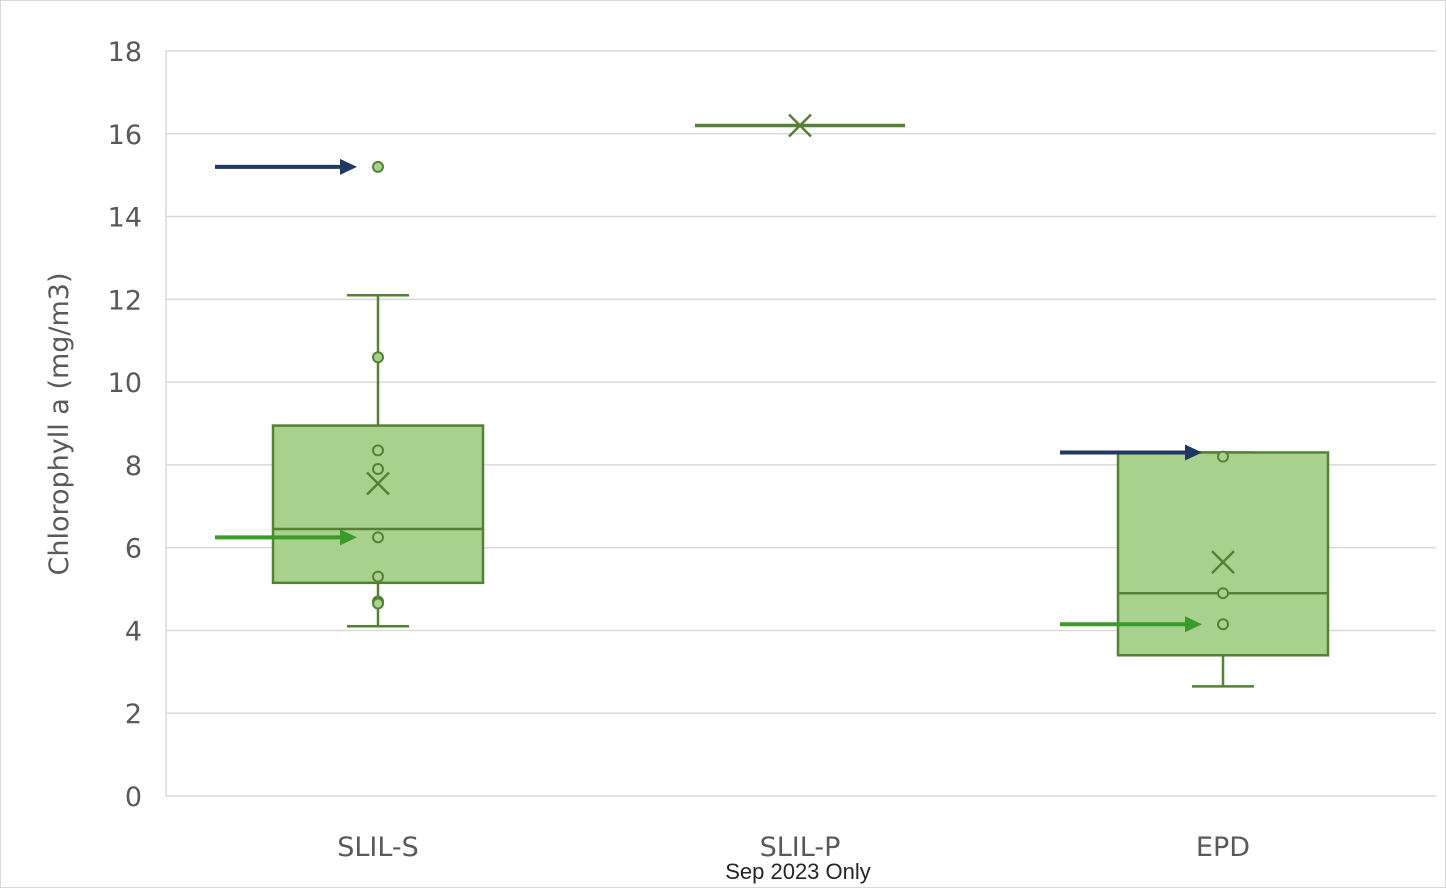 The height and width of the screenshot is (889, 1446). What do you see at coordinates (125, 425) in the screenshot?
I see `y-axis-ticks: 0 2 4 6 8 10 12 14 16 18` at bounding box center [125, 425].